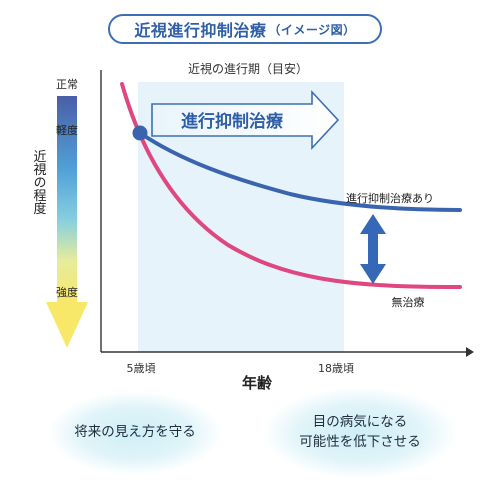 The height and width of the screenshot is (485, 500). Describe the element at coordinates (67, 292) in the screenshot. I see `severity-strong-label: 強度` at that location.